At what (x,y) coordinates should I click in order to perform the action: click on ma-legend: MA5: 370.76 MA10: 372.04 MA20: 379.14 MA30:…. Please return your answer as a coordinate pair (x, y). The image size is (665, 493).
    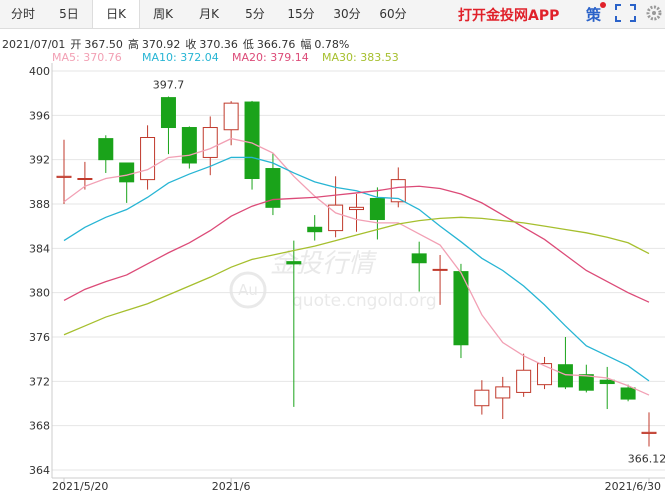
    Looking at the image, I should click on (232, 57).